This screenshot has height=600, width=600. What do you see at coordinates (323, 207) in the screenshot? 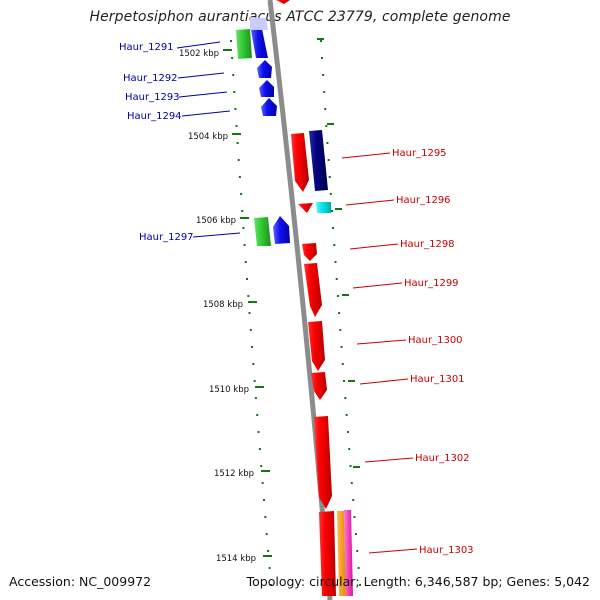
I see `gene-haur-1296-cyan` at bounding box center [323, 207].